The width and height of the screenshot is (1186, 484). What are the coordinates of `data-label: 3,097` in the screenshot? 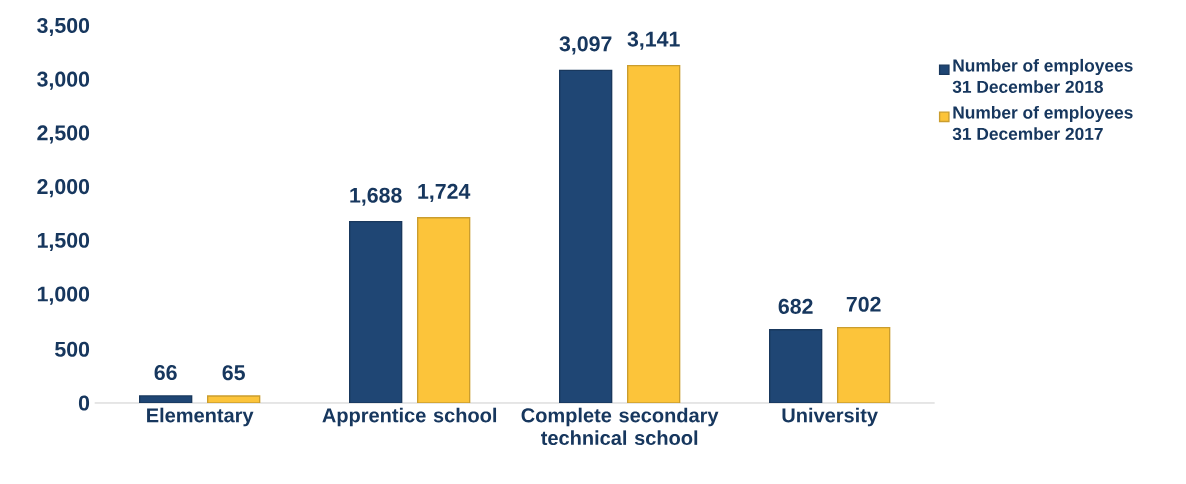 It's located at (585, 45).